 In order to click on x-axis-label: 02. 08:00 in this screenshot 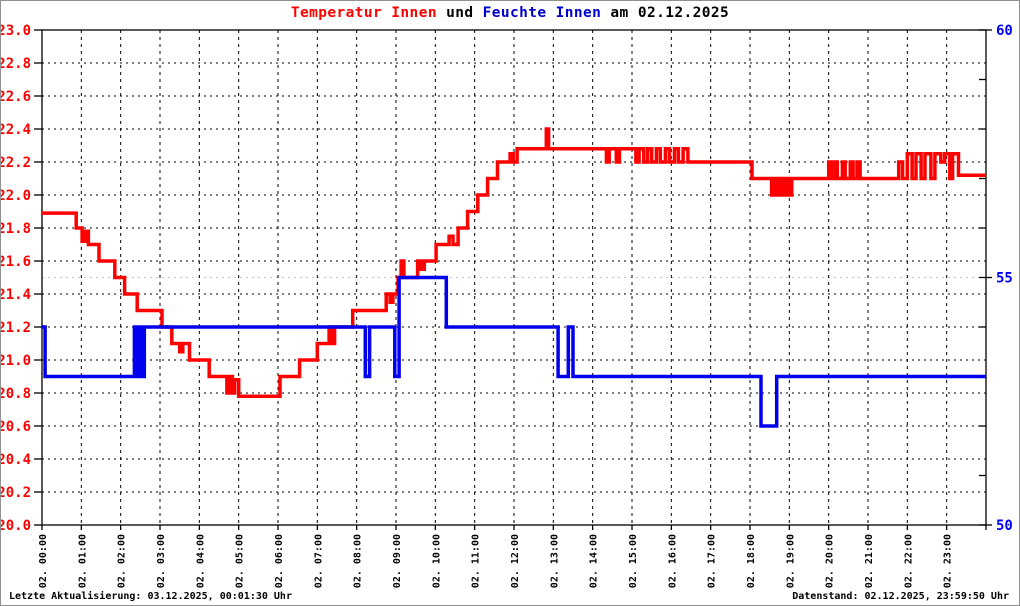, I will do `click(358, 561)`.